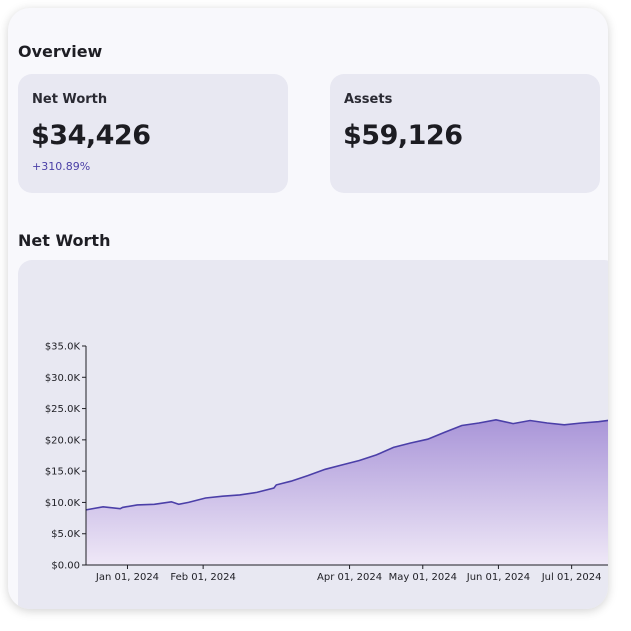  Describe the element at coordinates (127, 577) in the screenshot. I see `x-tick-label: Jan 01, 2024` at that location.